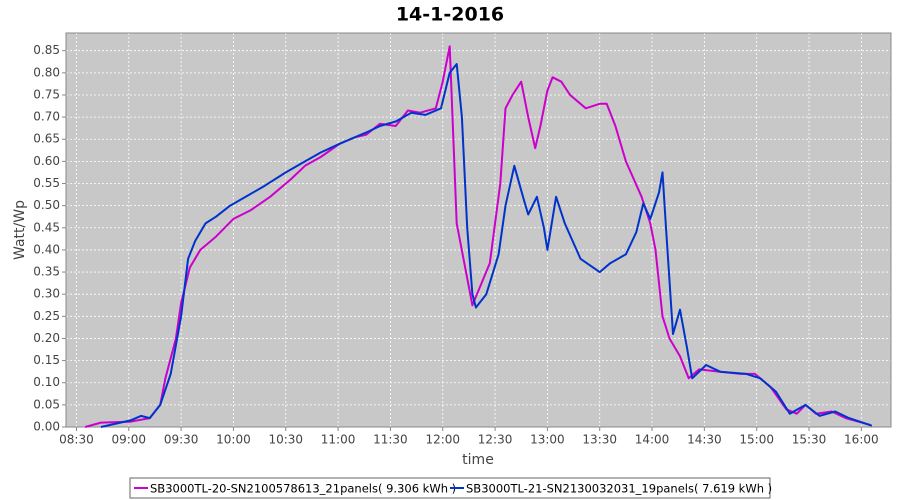 This screenshot has height=500, width=900. I want to click on y-tick-label: 0.00, so click(46, 427).